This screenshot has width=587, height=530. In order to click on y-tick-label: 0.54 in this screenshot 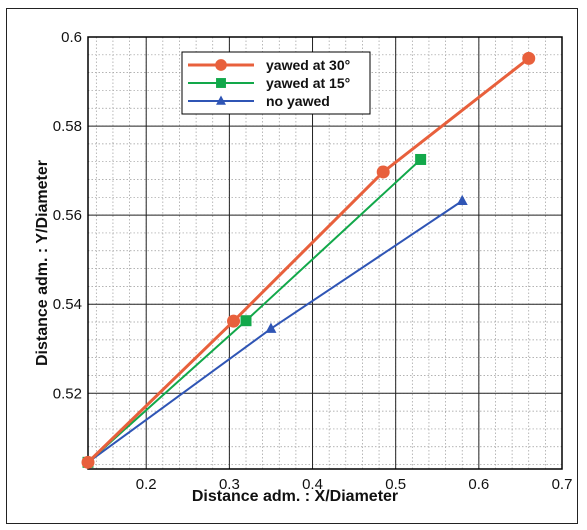, I will do `click(67, 304)`.